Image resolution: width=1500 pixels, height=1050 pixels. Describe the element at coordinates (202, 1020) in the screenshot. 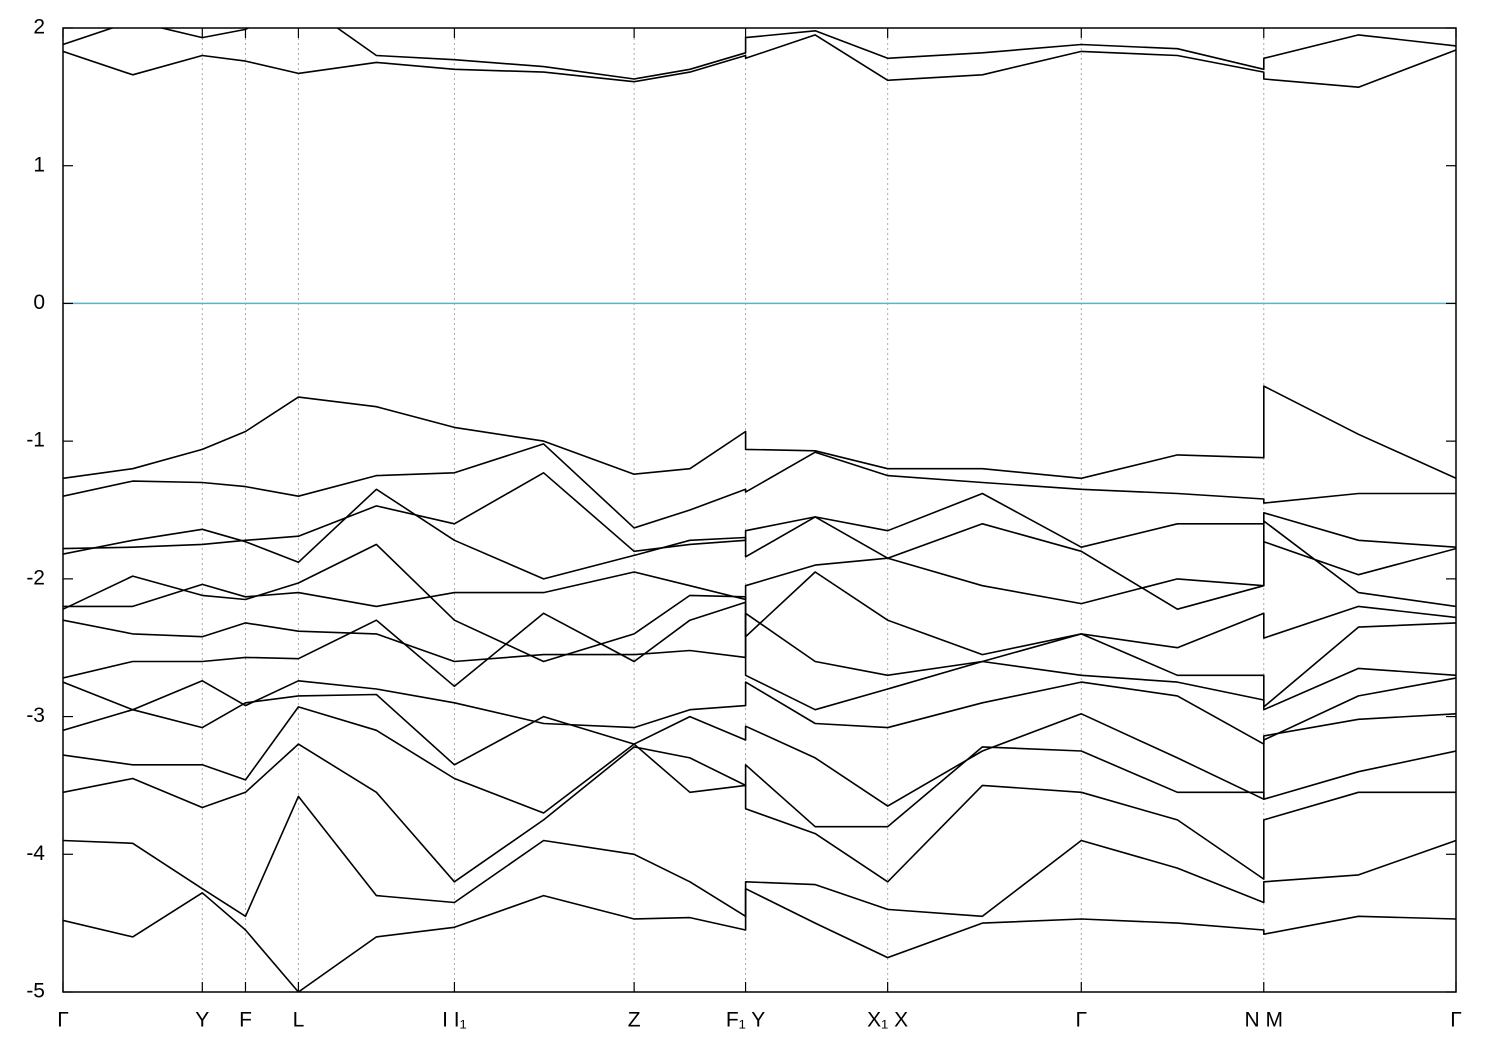

I see `x-tick-label: Y` at that location.